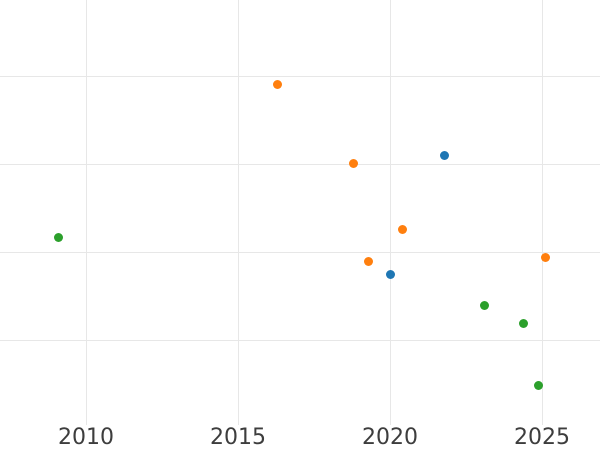  What do you see at coordinates (86, 437) in the screenshot?
I see `x-tick-label: 2010` at bounding box center [86, 437].